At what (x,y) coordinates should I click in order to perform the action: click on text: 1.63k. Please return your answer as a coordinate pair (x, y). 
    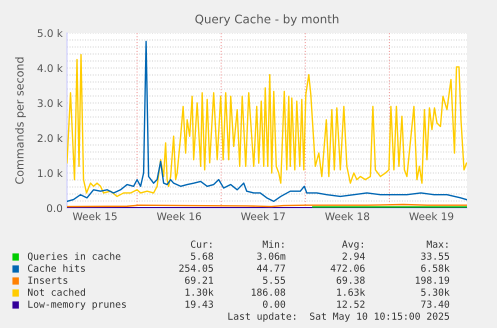
    Looking at the image, I should click on (351, 292).